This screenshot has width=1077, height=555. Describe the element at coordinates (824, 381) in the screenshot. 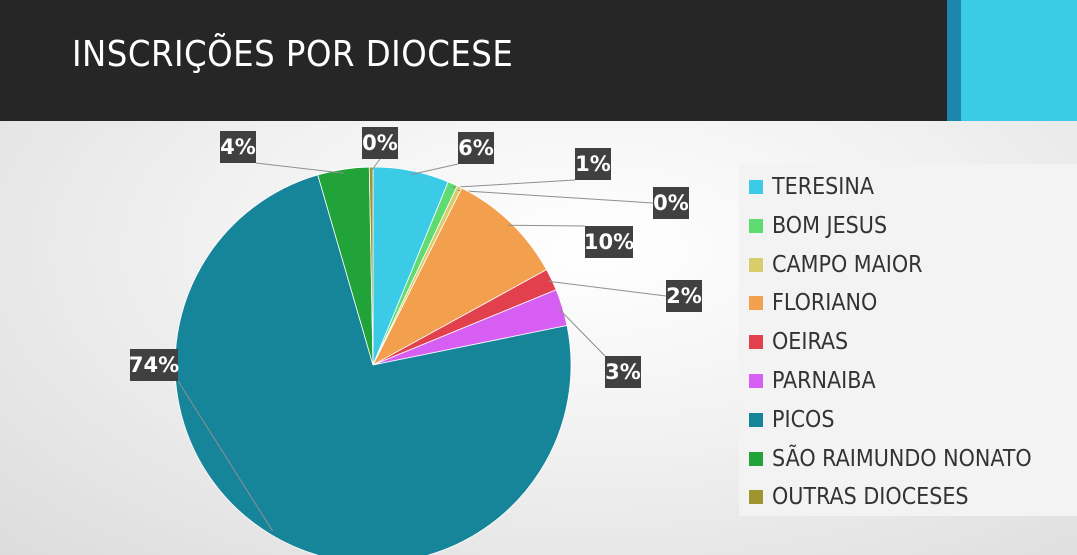

I see `legend-label: PARNAIBA` at that location.